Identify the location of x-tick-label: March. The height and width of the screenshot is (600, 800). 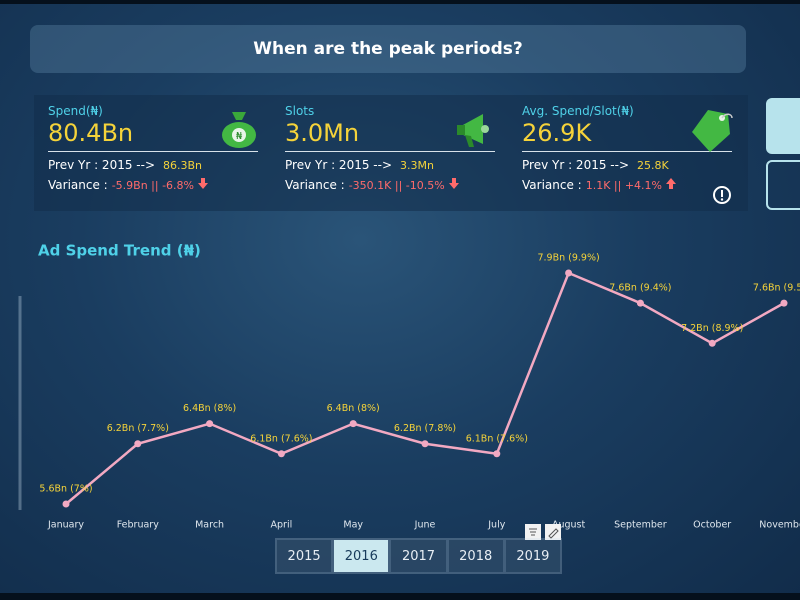
(209, 525).